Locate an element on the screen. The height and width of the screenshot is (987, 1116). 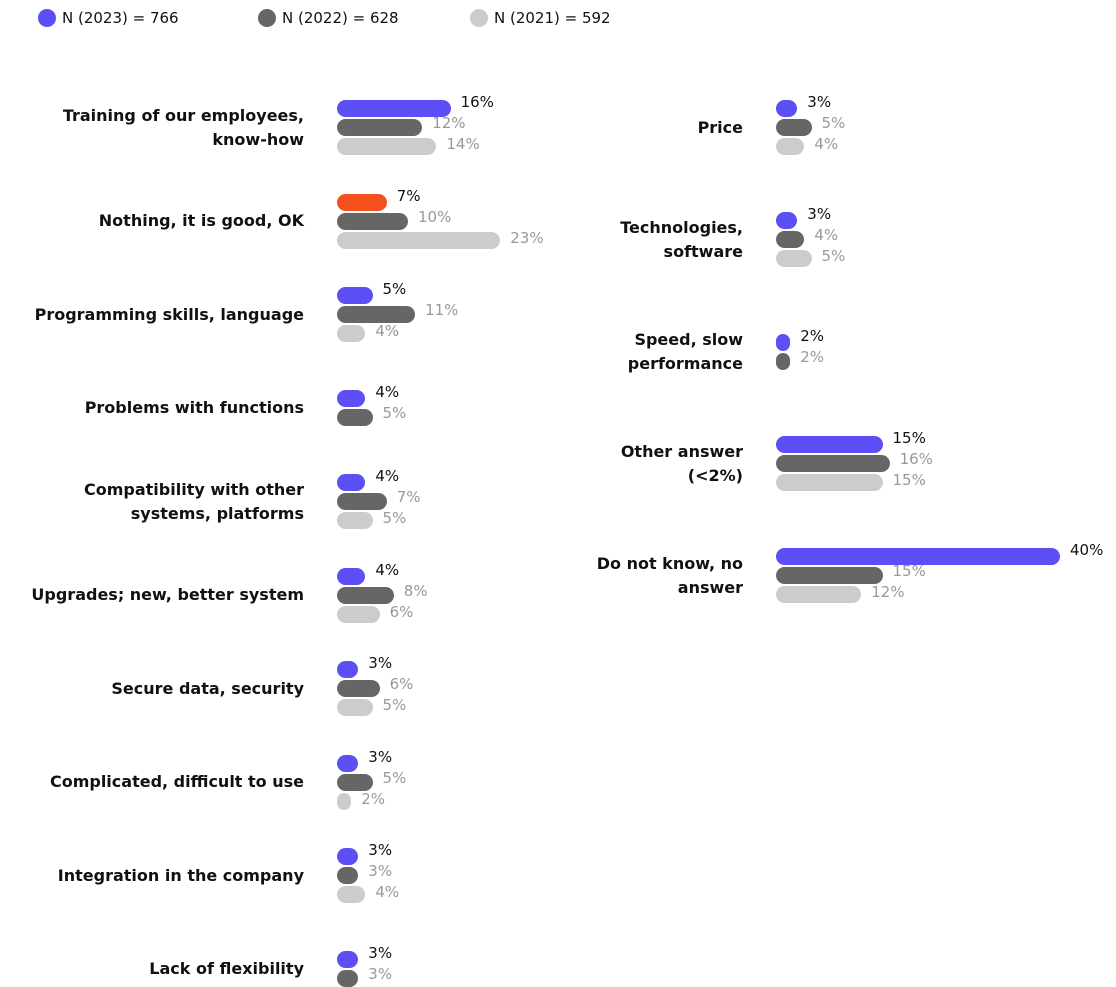
value-label: 14% is located at coordinates (463, 144).